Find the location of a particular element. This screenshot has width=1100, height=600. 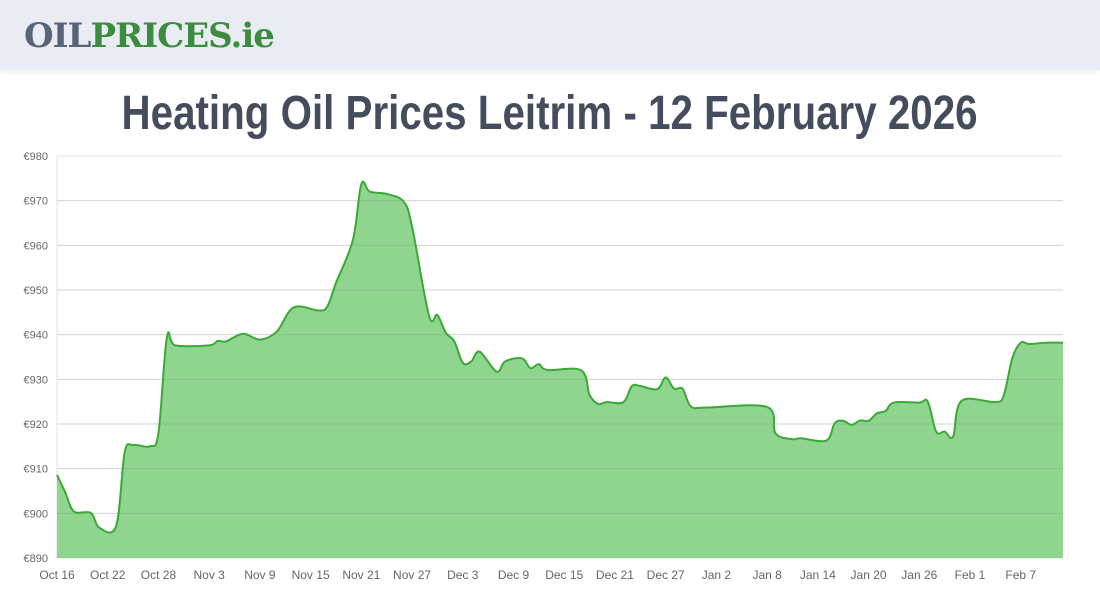

x-tick-label: Dec 3 is located at coordinates (463, 575).